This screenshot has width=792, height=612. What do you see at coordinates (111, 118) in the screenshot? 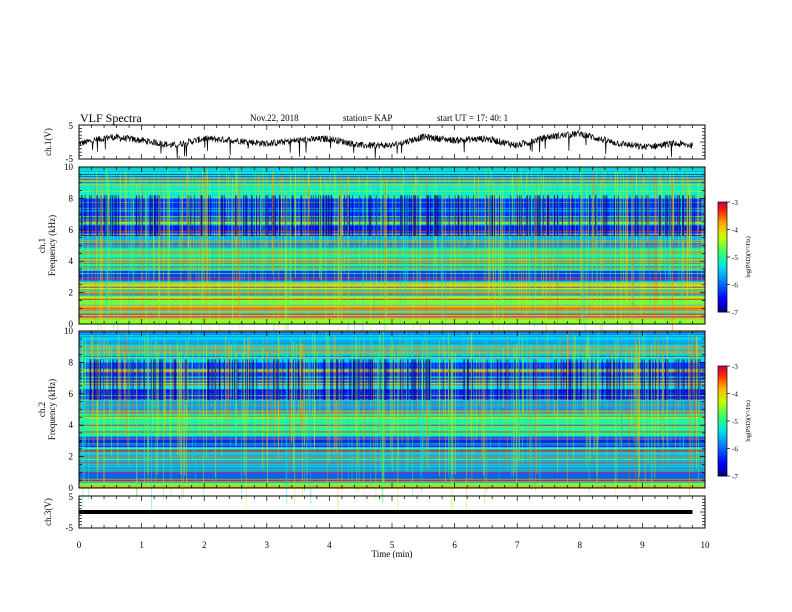
I see `chart-title: VLF Spectra` at bounding box center [111, 118].